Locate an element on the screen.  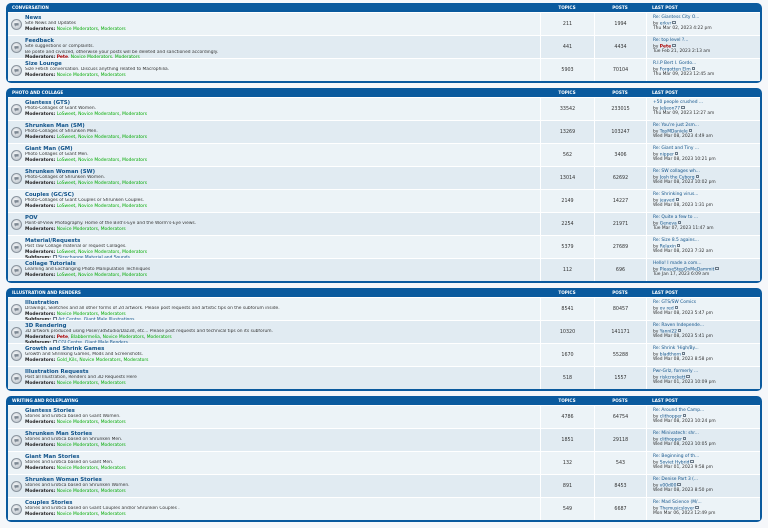
last-post-author-link: ov red is located at coordinates (666, 308).